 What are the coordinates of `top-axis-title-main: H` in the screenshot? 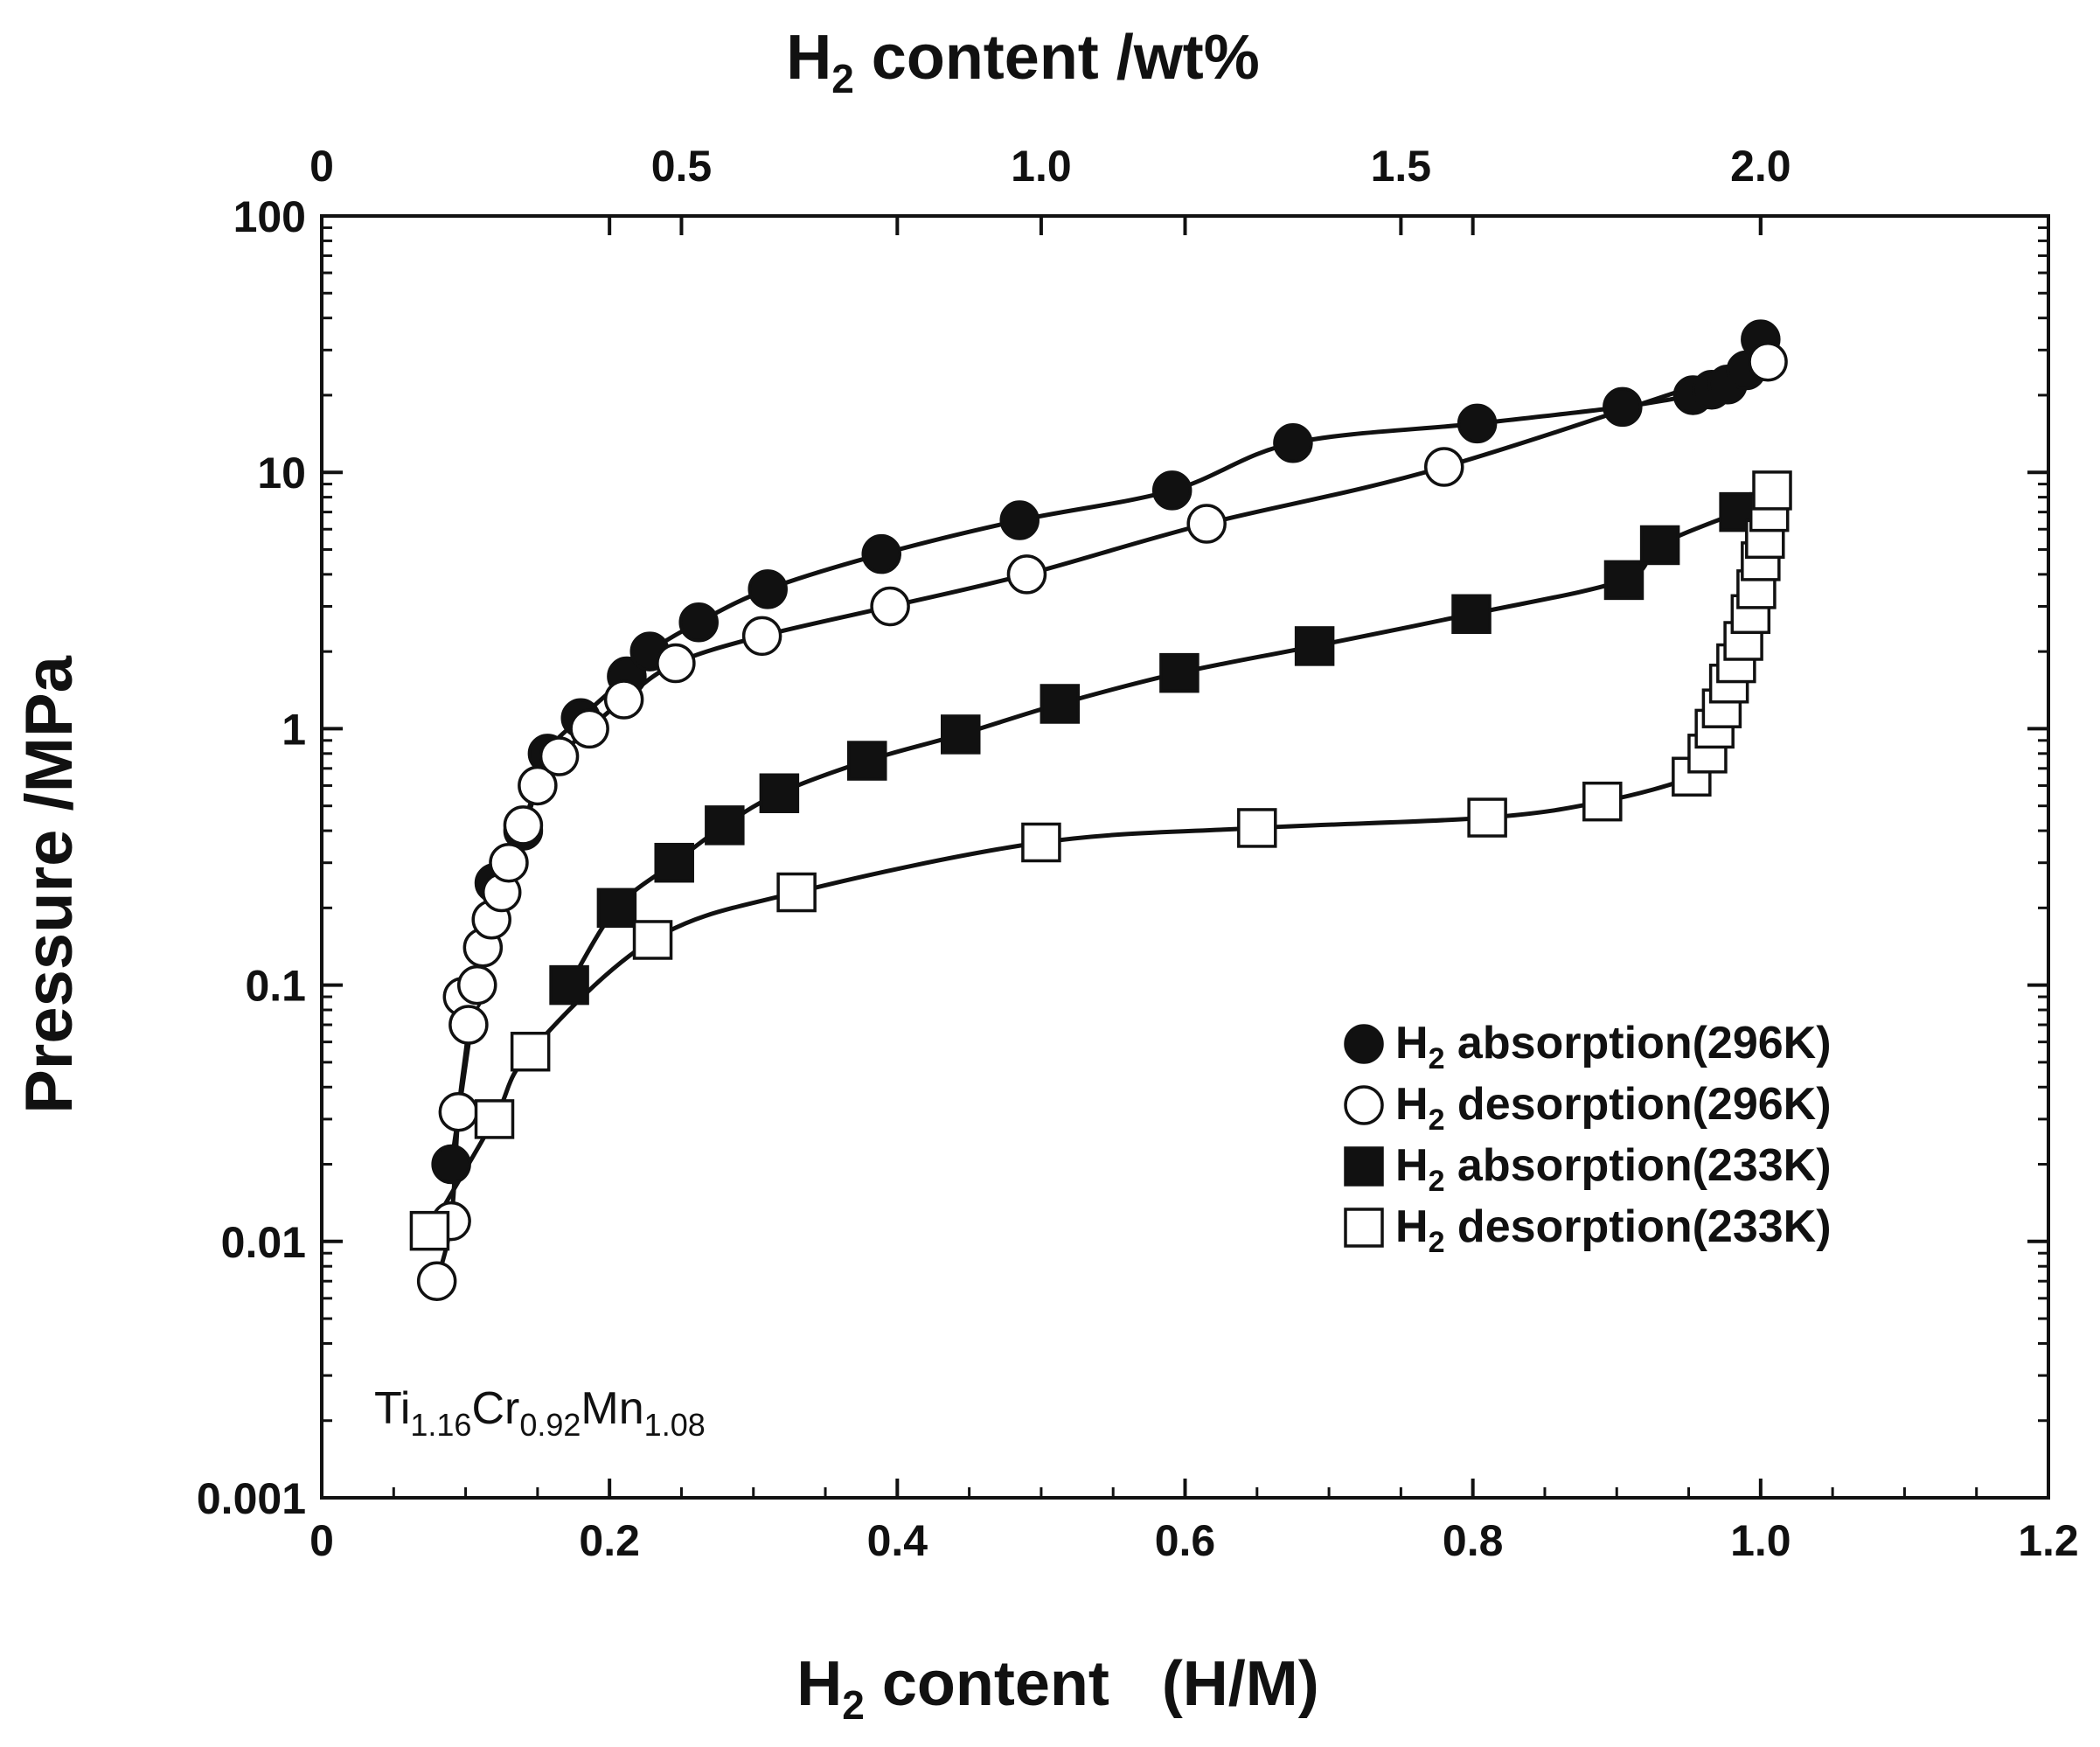 It's located at (808, 58).